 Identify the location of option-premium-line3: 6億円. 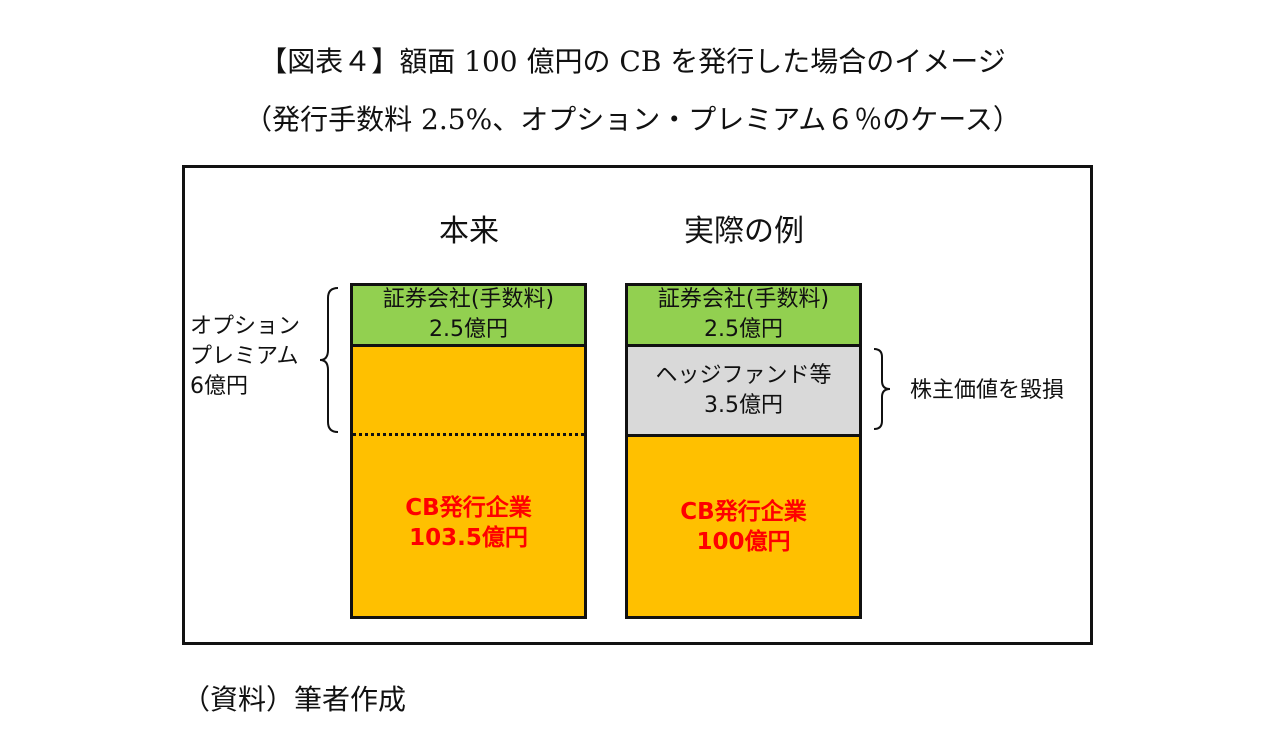
(219, 386).